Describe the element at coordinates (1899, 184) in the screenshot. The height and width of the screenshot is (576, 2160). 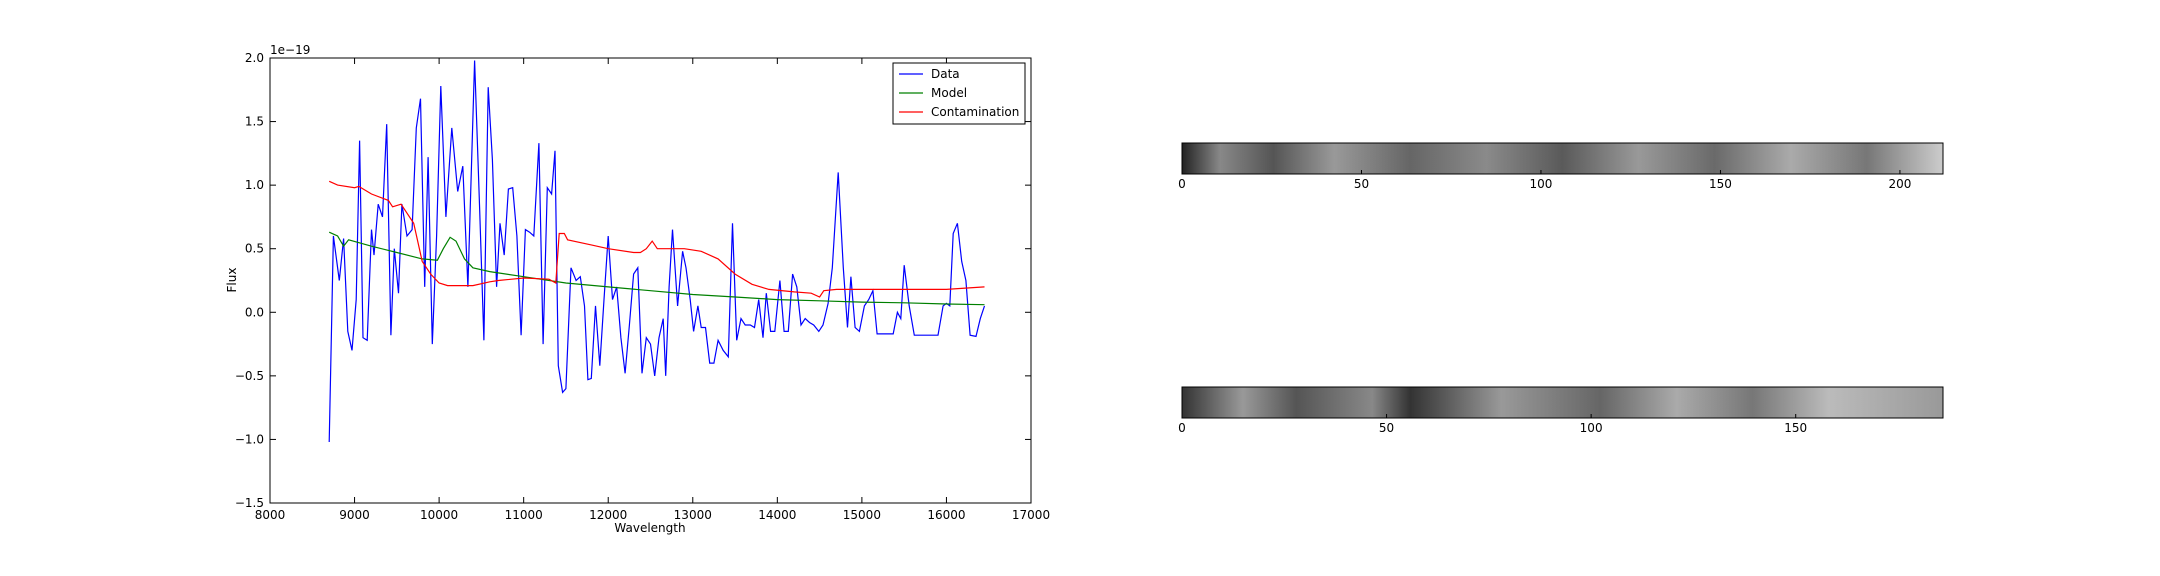
I see `x-tick-label: 200` at that location.